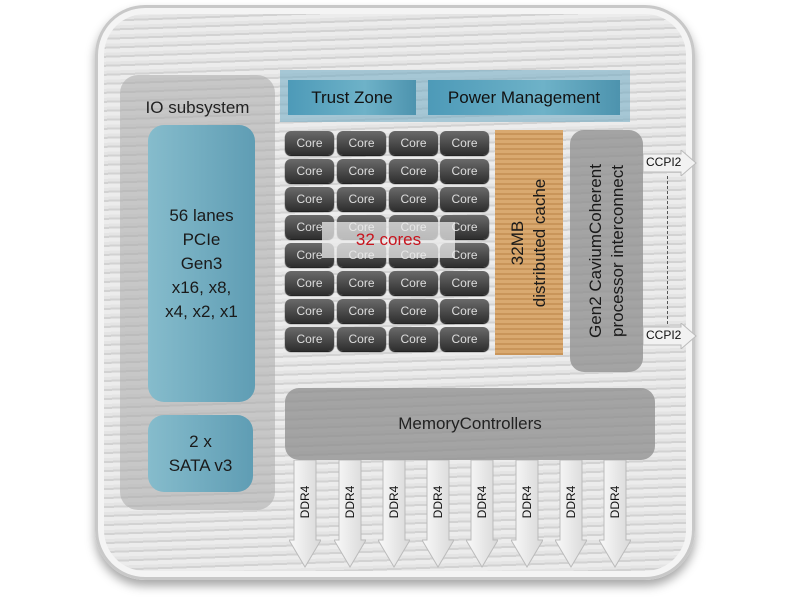 The width and height of the screenshot is (800, 600). Describe the element at coordinates (200, 441) in the screenshot. I see `sata-line: 2 x` at that location.